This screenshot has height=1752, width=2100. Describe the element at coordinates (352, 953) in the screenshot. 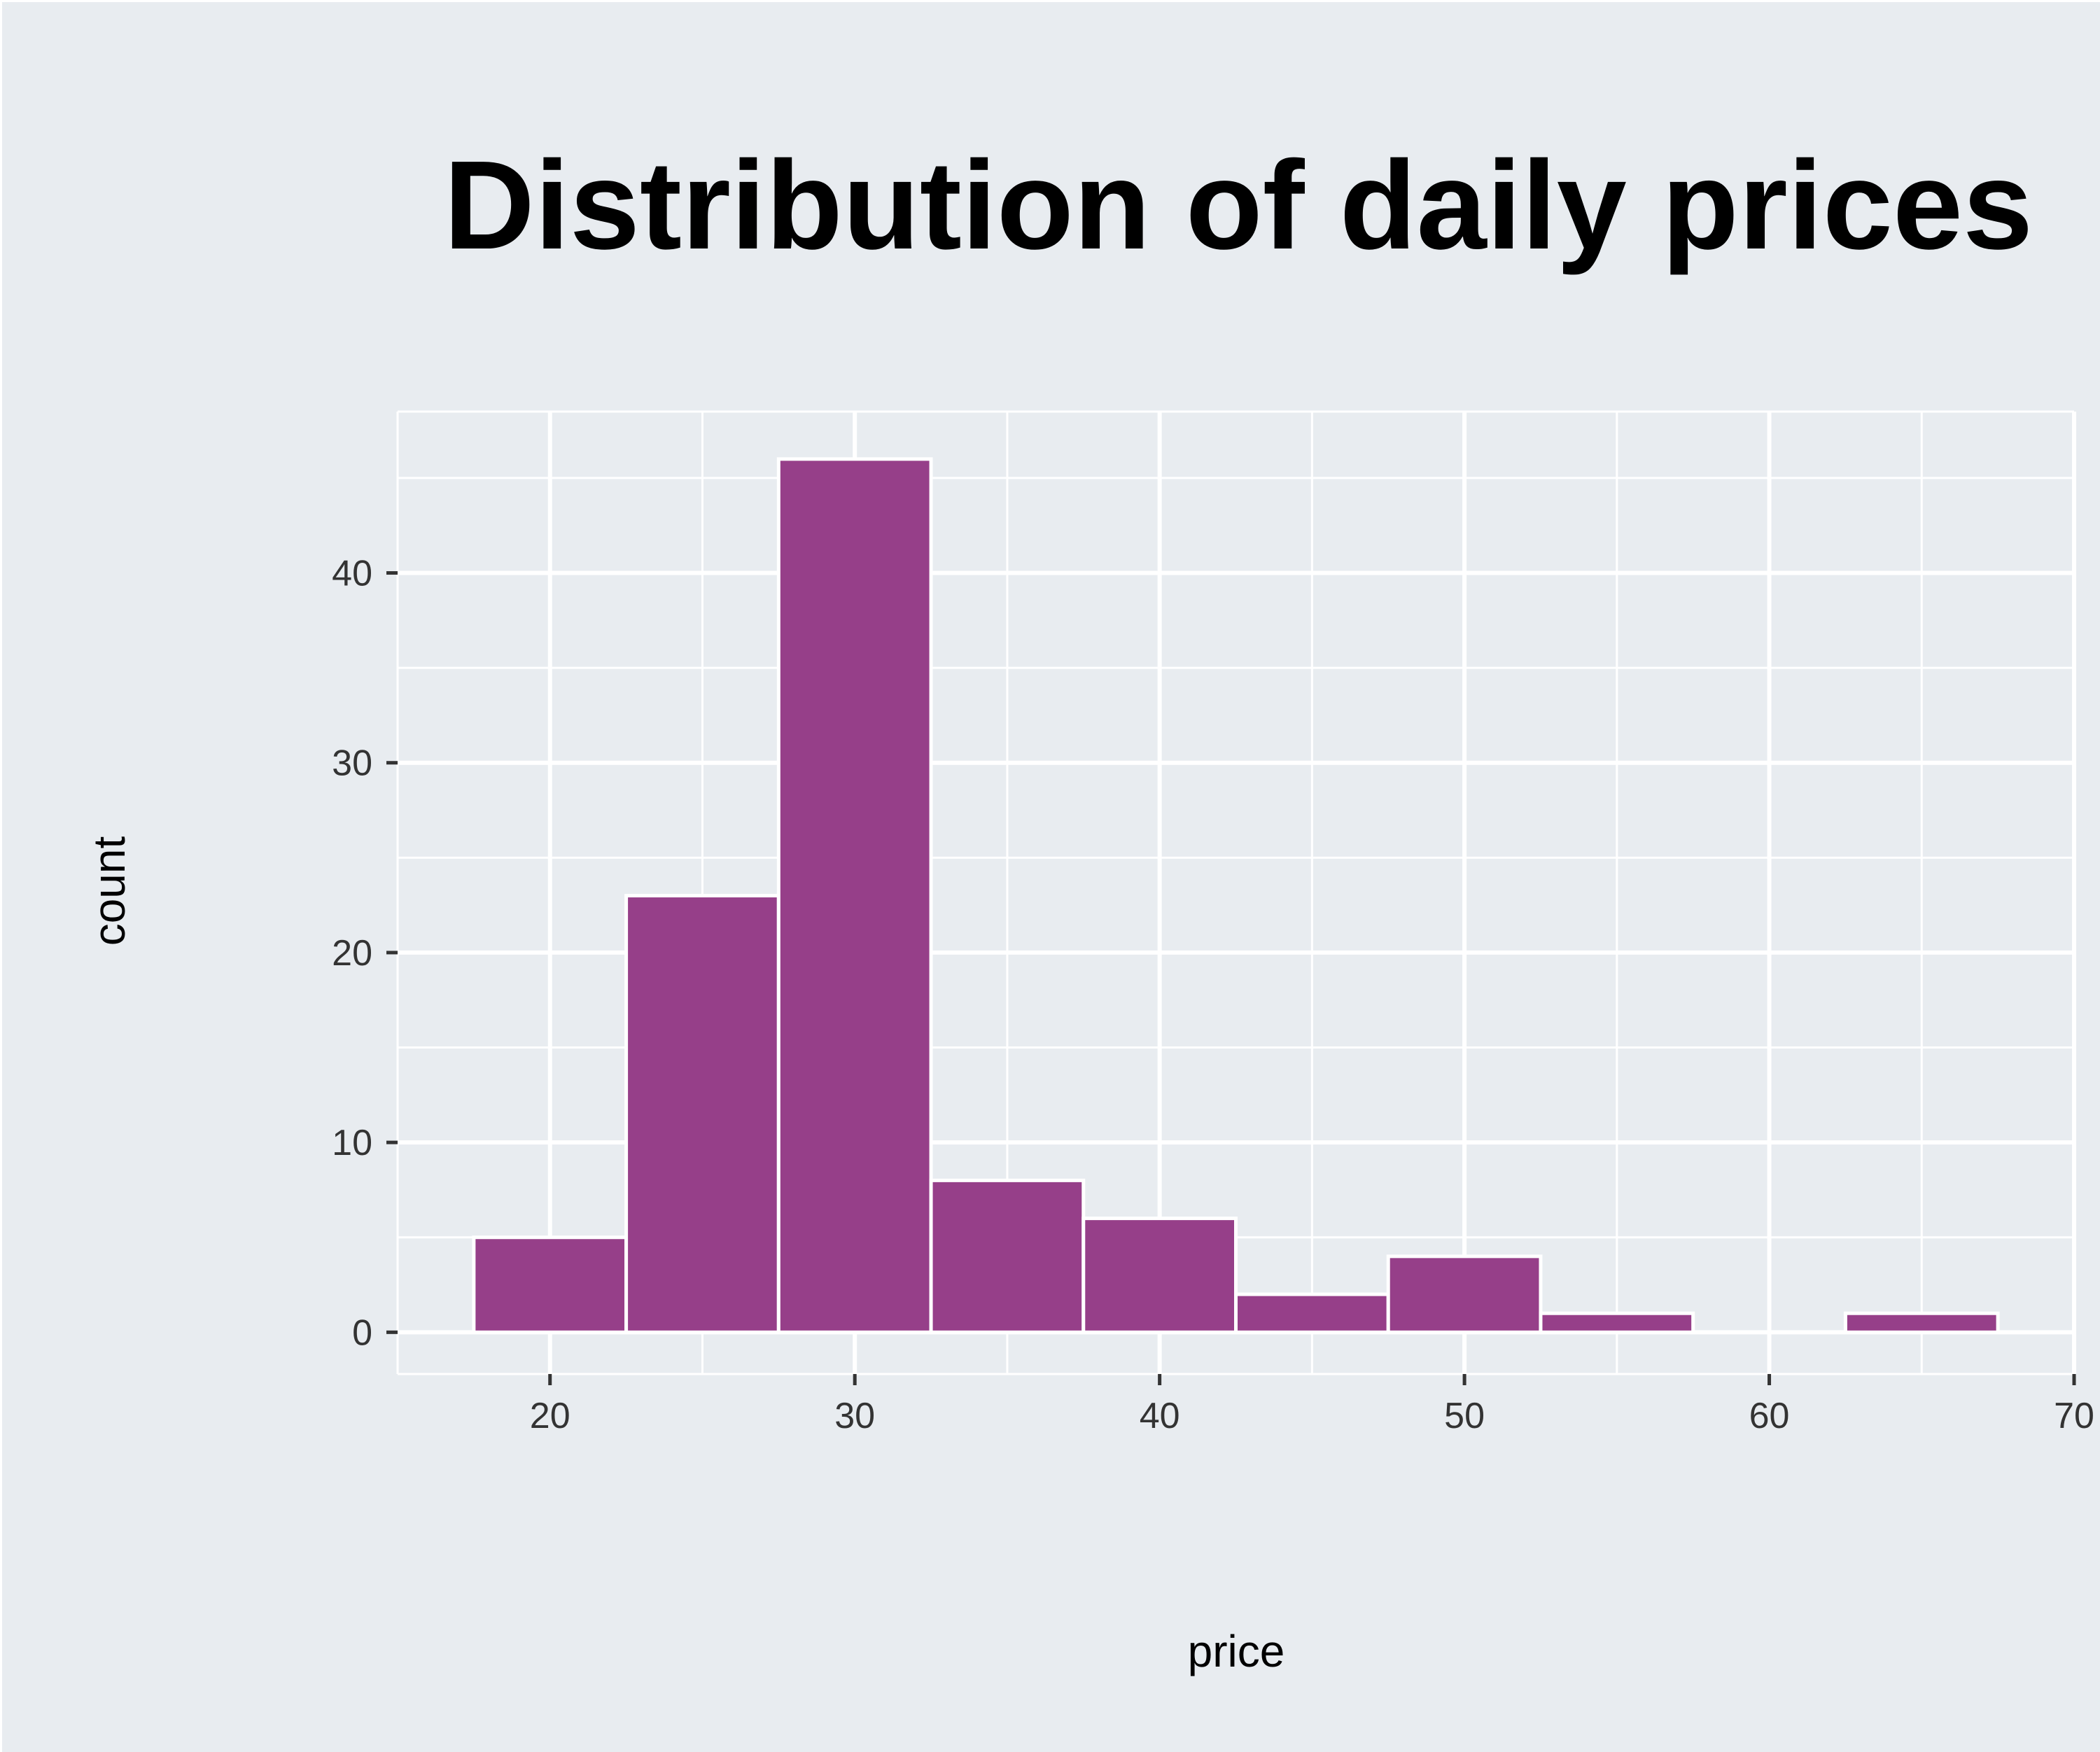

I see `y-tick-label: 20` at that location.